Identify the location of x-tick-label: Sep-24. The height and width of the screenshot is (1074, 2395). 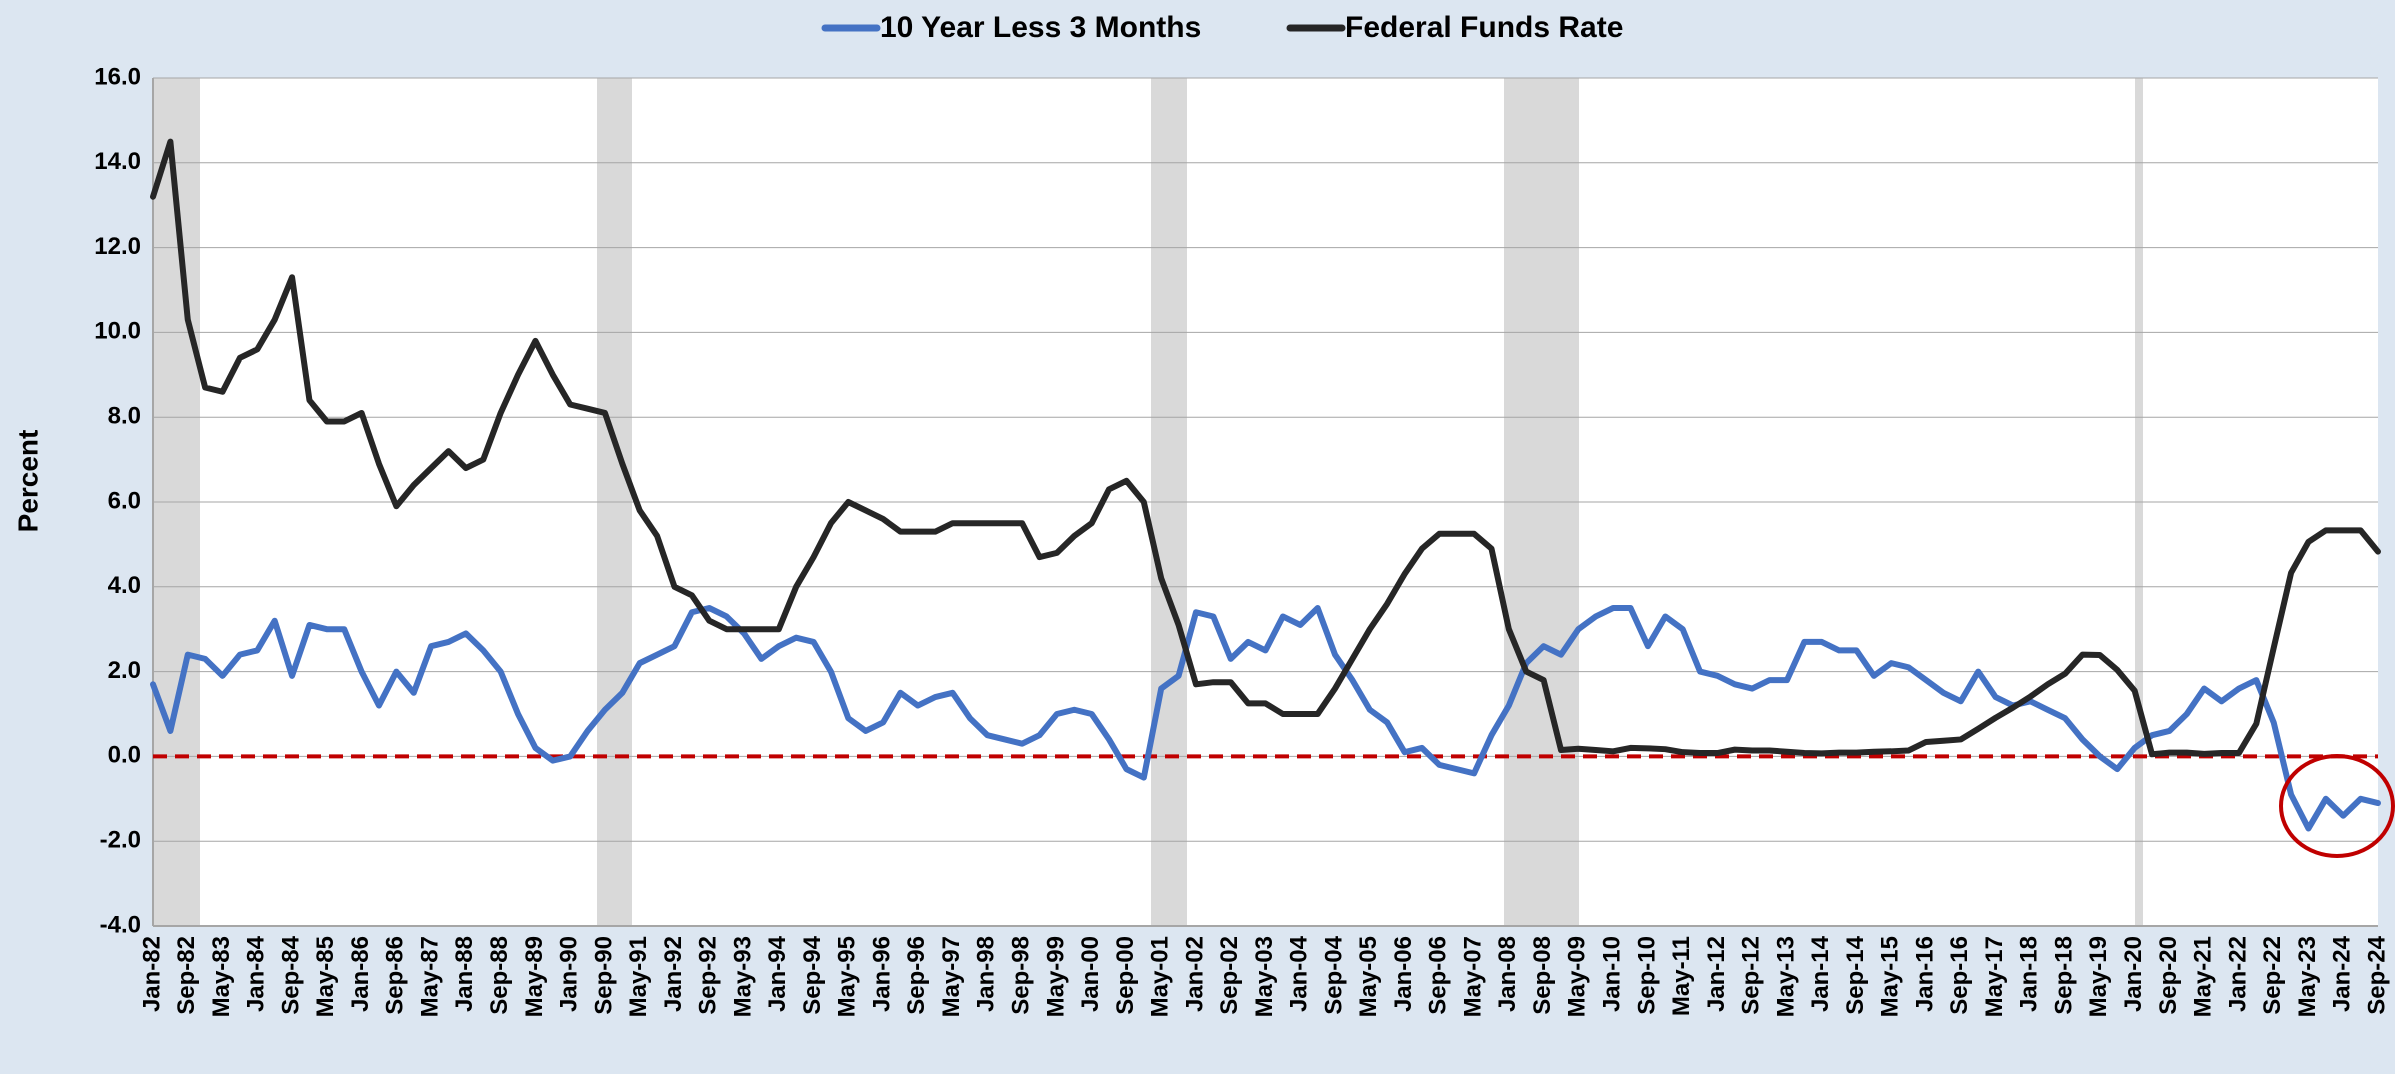
(2376, 974).